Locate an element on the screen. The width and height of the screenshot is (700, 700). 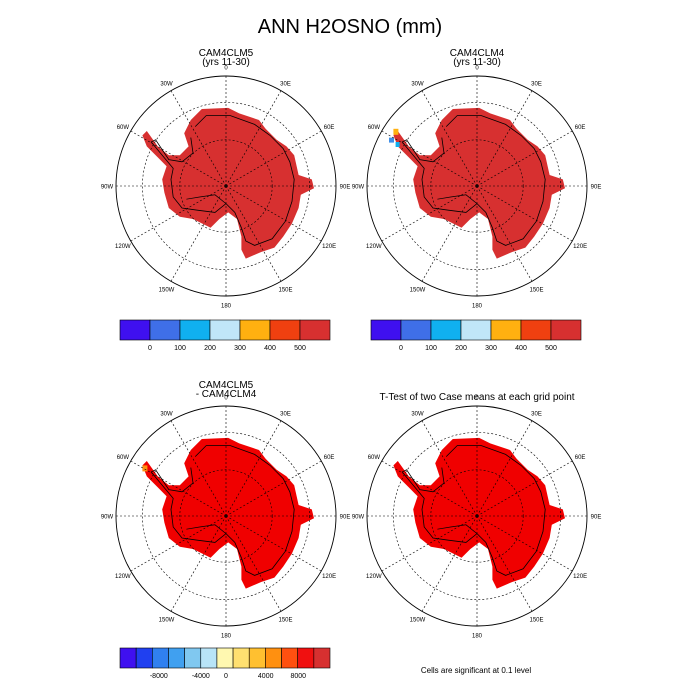
colorbar-label: 400 is located at coordinates (270, 348).